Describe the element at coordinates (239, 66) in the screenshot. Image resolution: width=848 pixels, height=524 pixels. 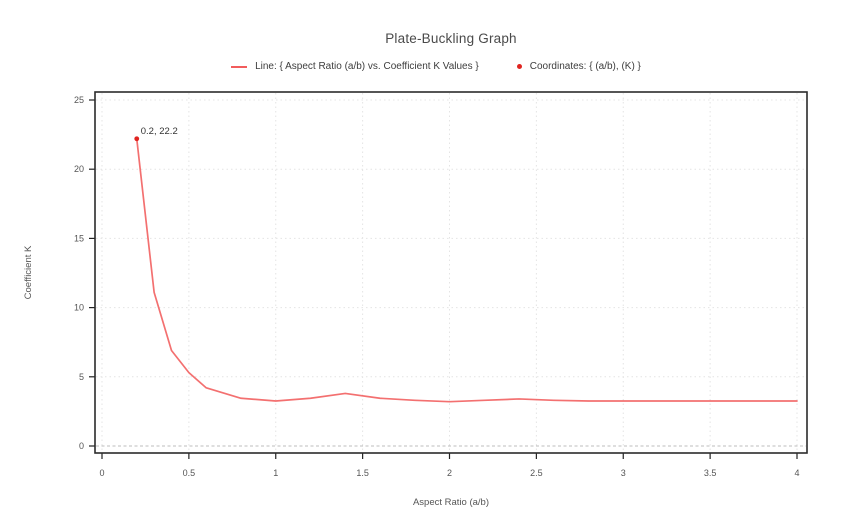
I see `line-swatch-icon` at that location.